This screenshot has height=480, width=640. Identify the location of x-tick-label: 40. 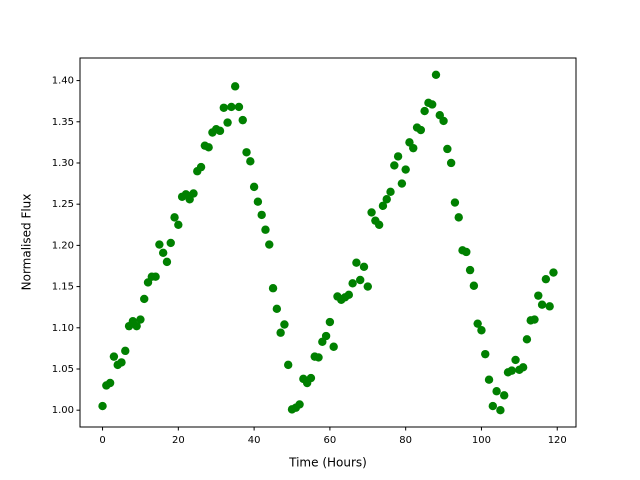
(254, 440).